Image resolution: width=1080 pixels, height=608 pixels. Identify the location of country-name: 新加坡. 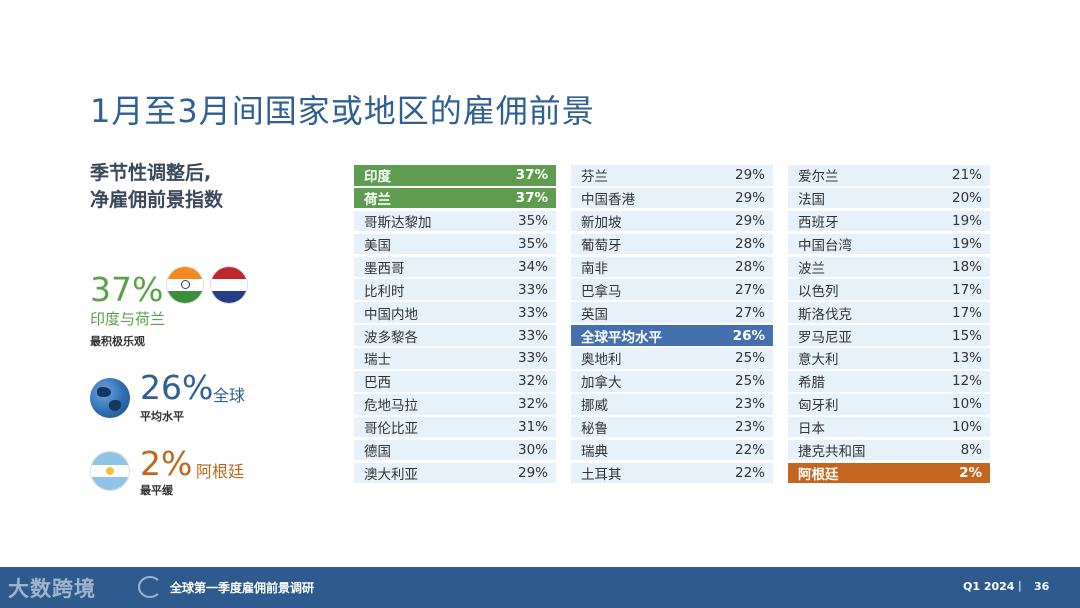
(601, 223).